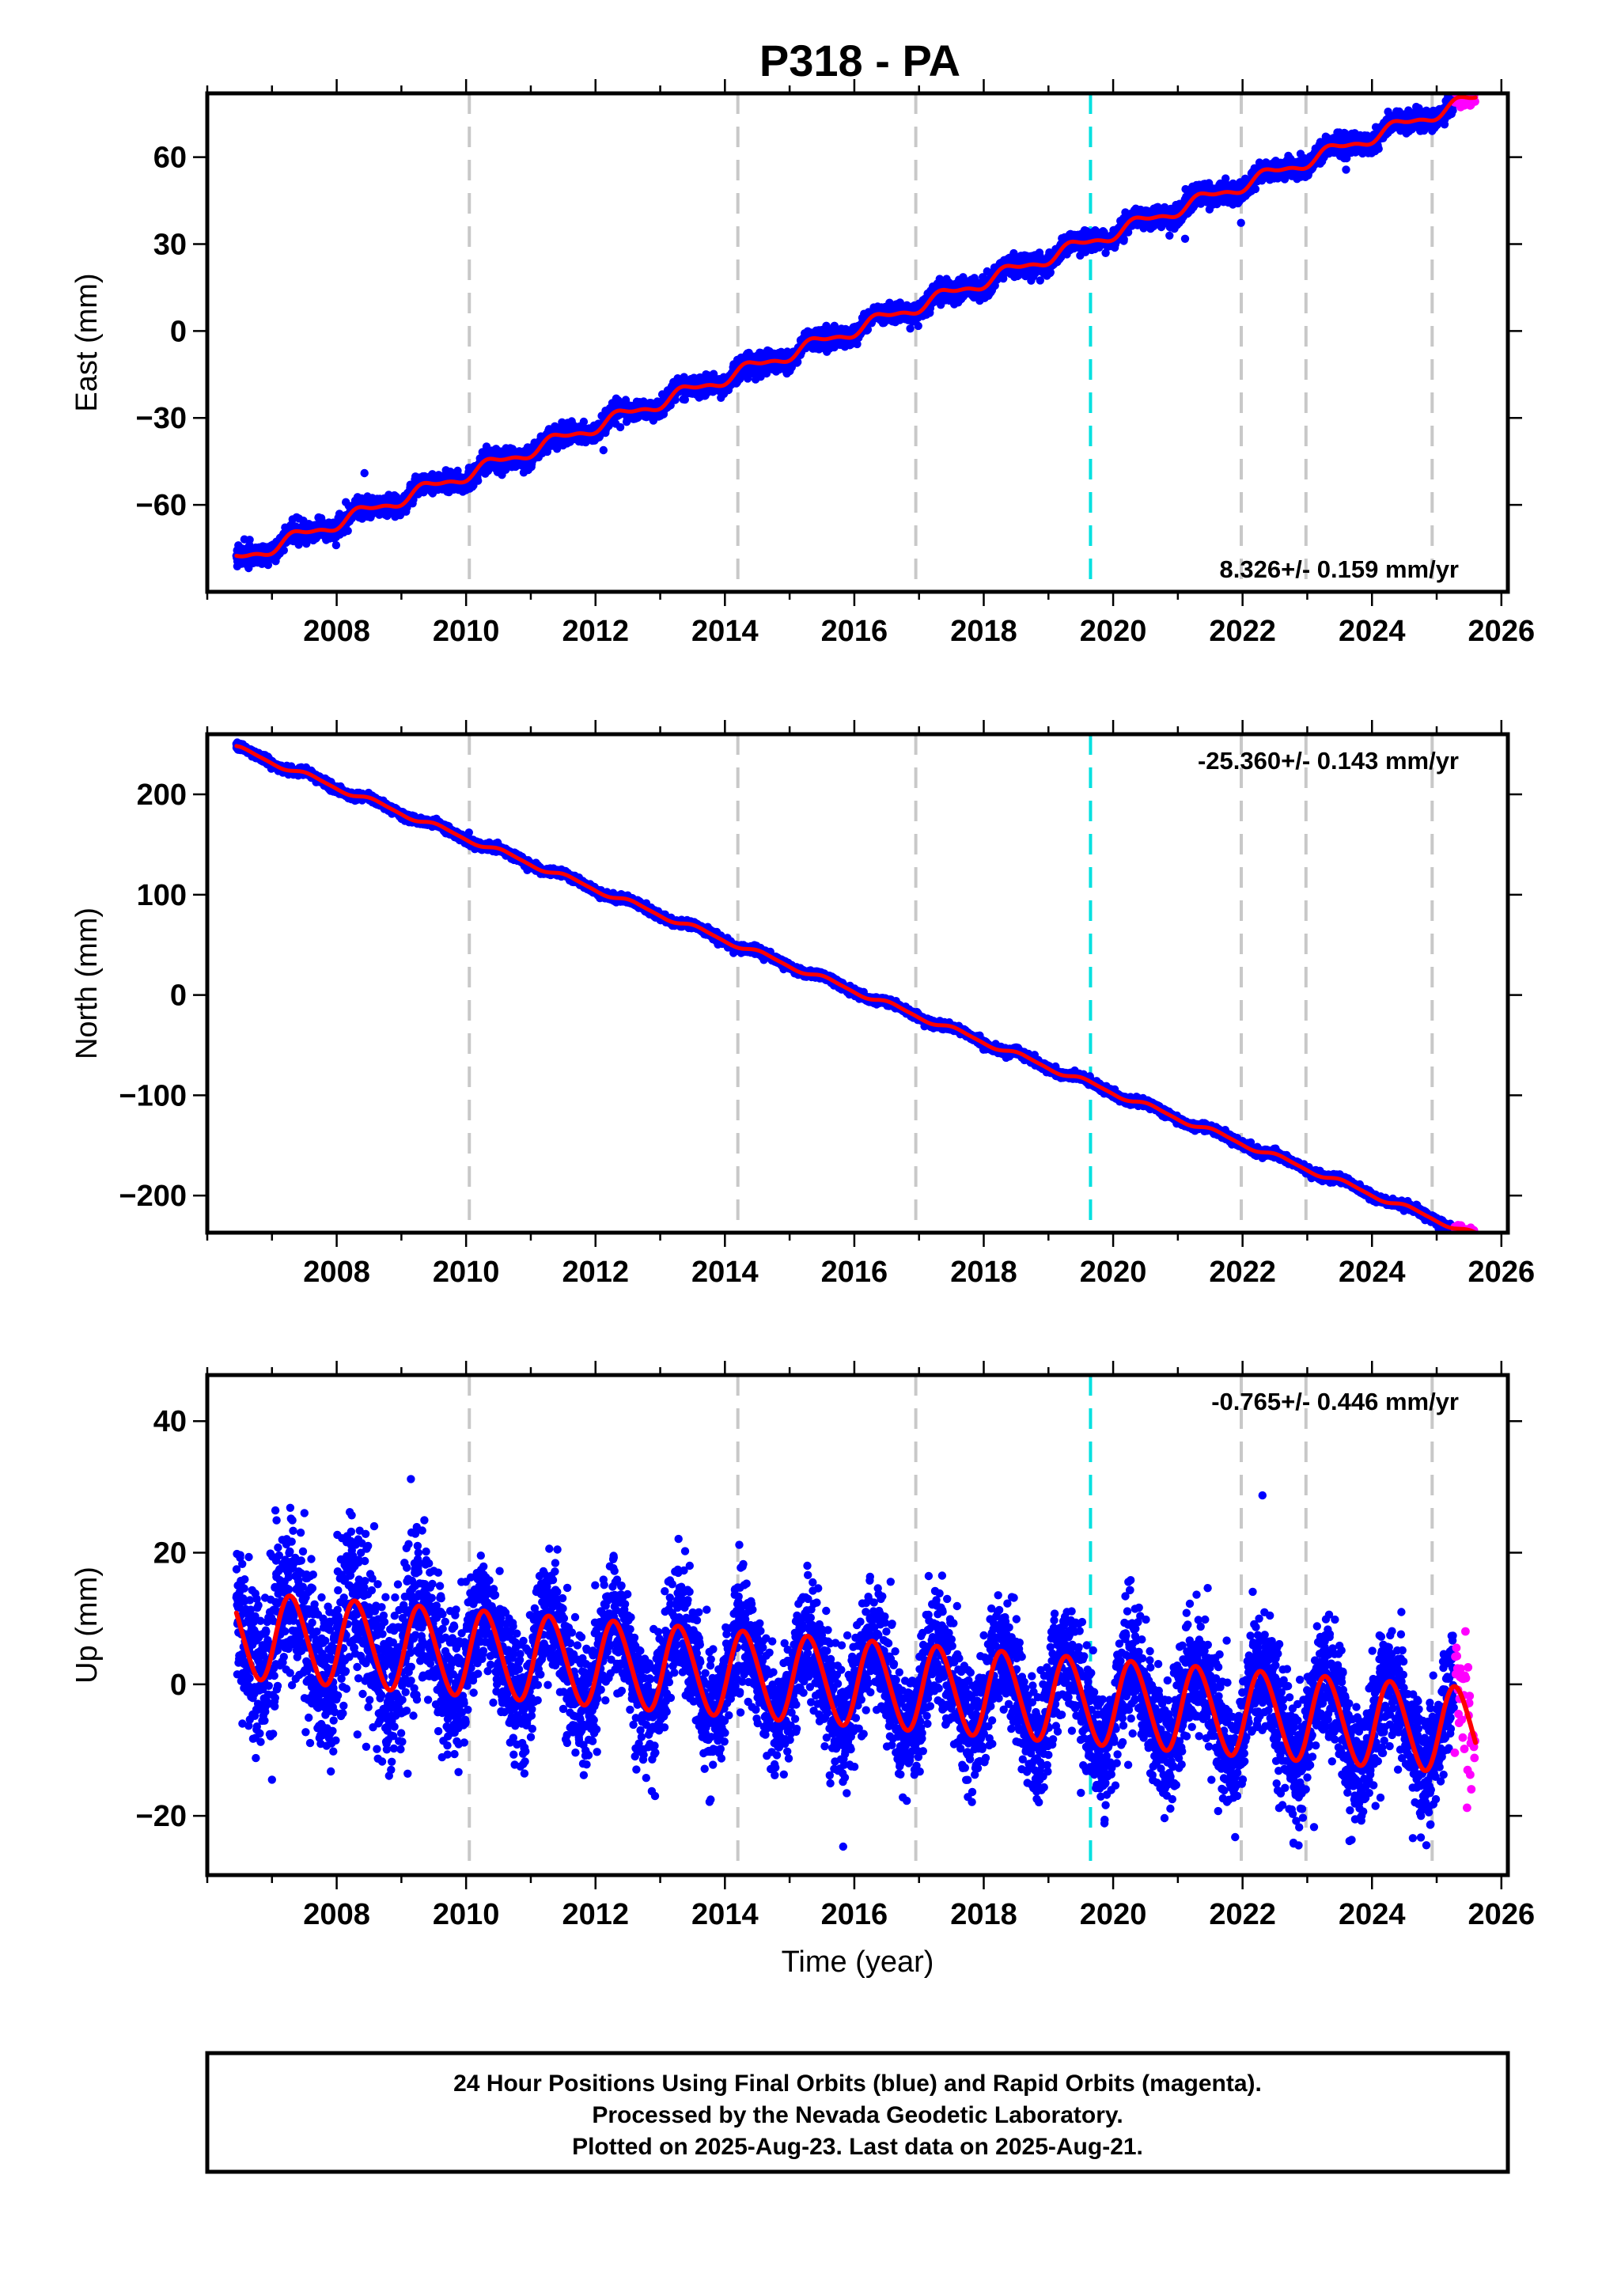  I want to click on figure-title: P318 - PA, so click(859, 61).